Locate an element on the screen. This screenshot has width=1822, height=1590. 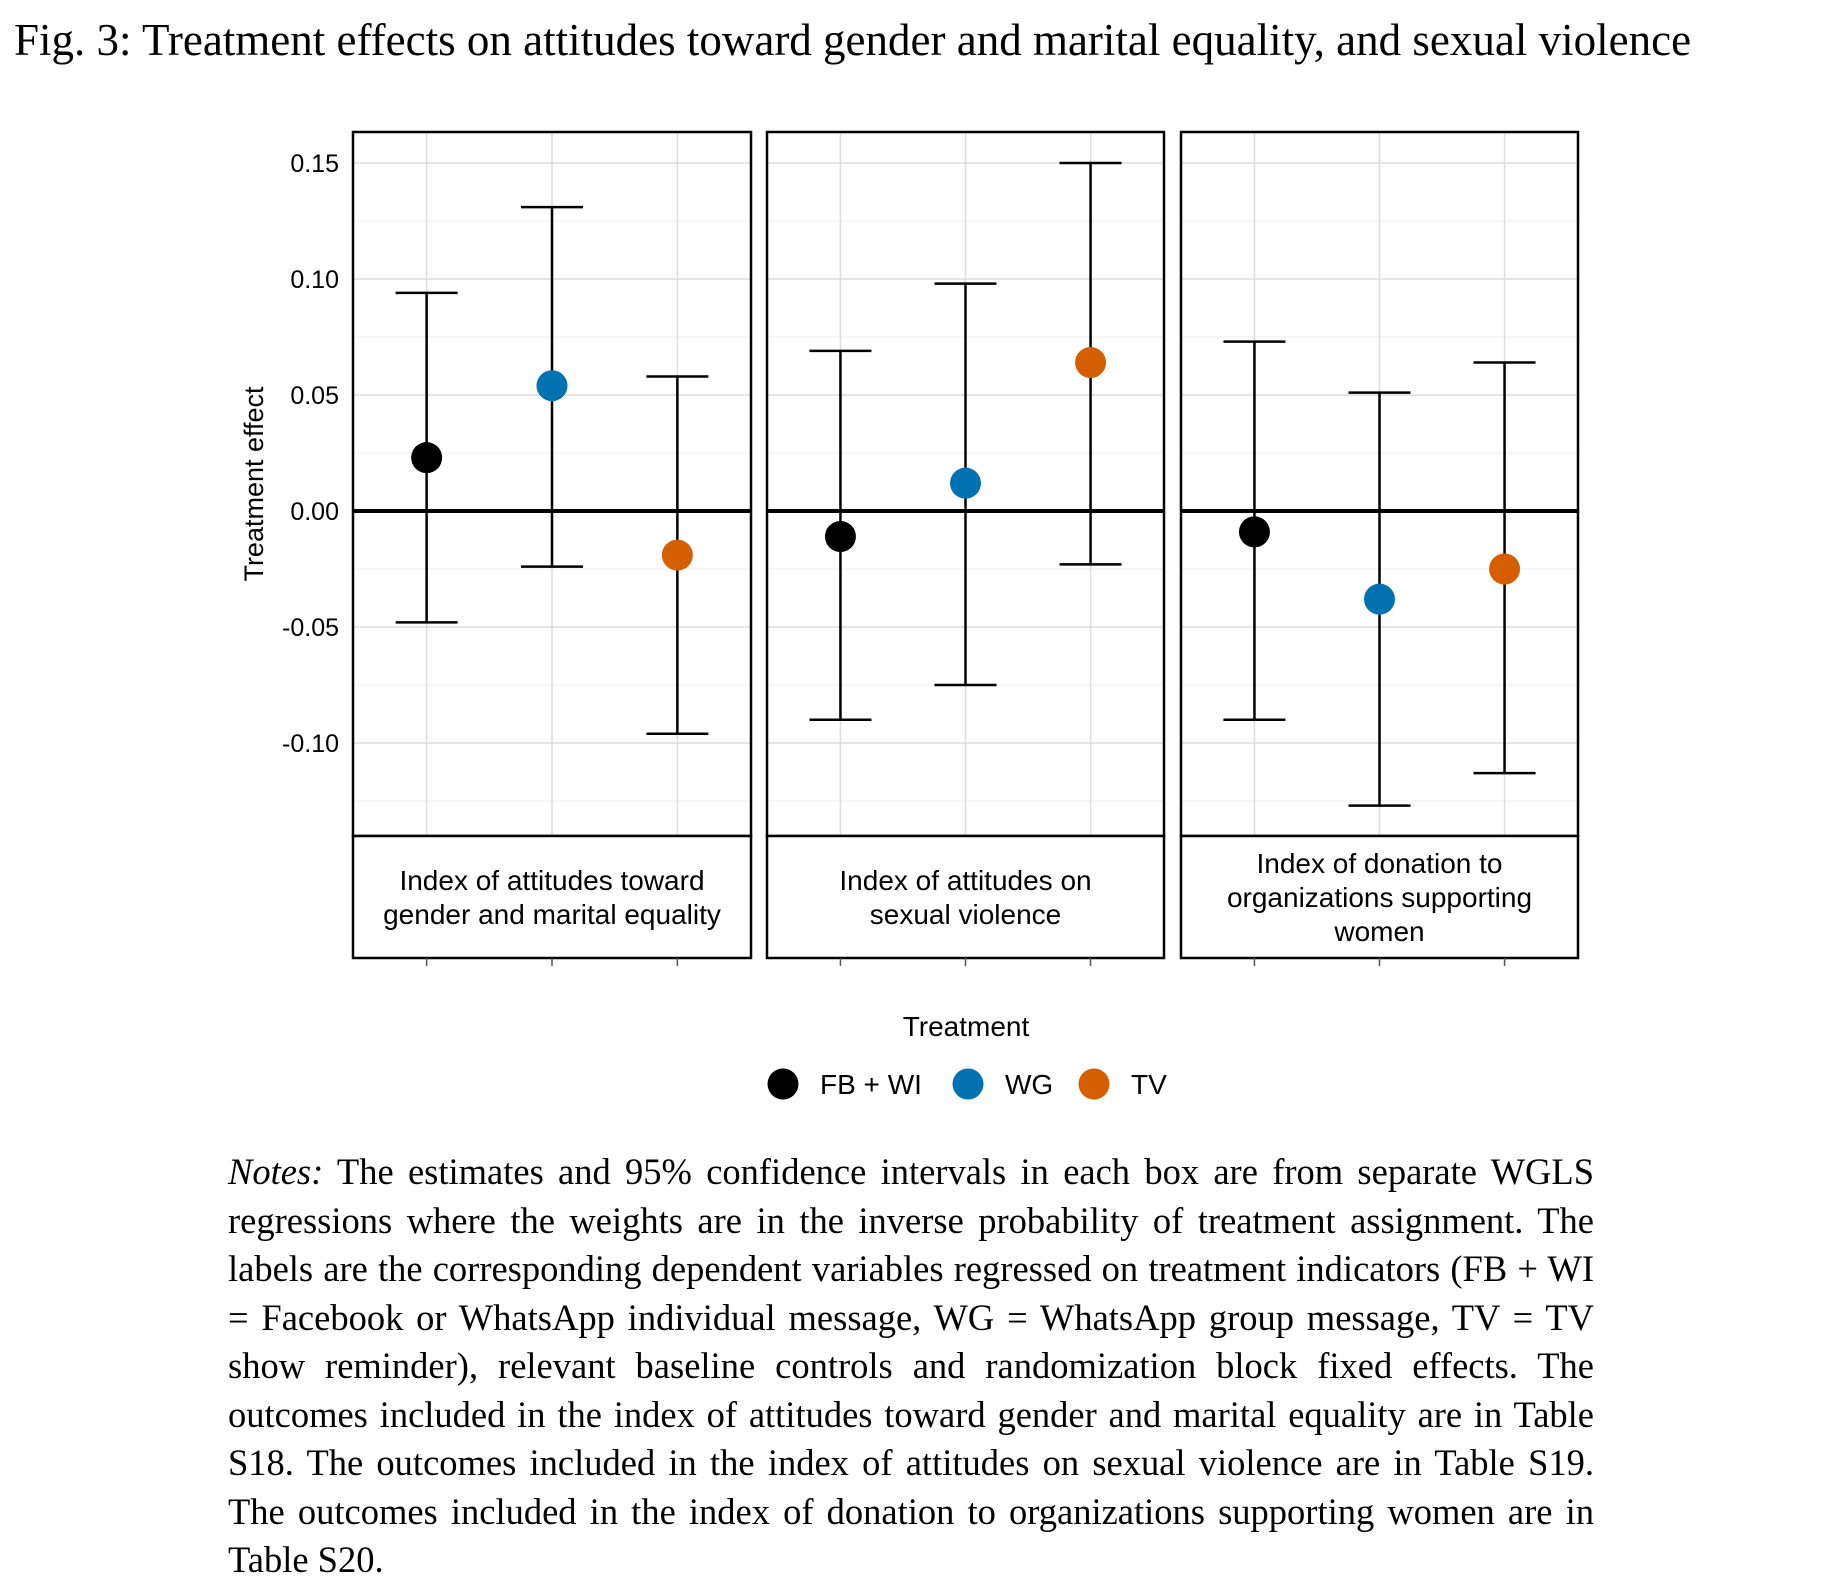
strip-label: sexual violence is located at coordinates (965, 914).